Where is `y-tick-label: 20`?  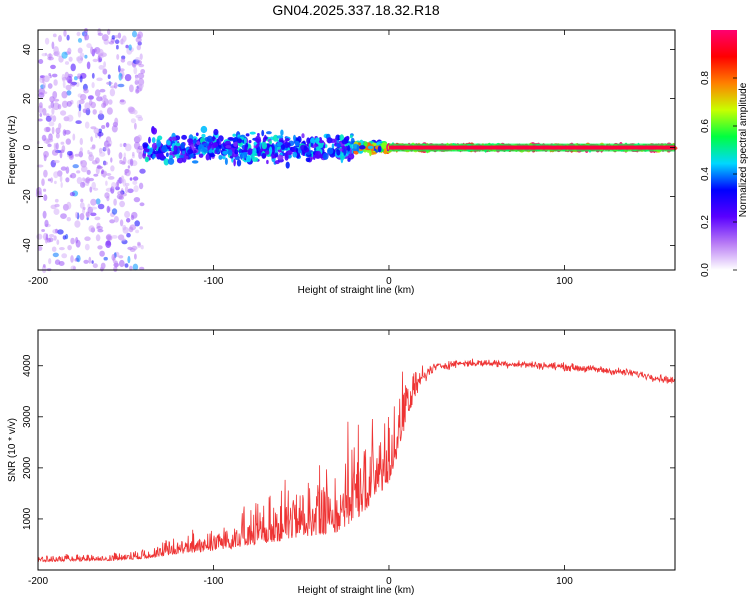
y-tick-label: 20 is located at coordinates (27, 99).